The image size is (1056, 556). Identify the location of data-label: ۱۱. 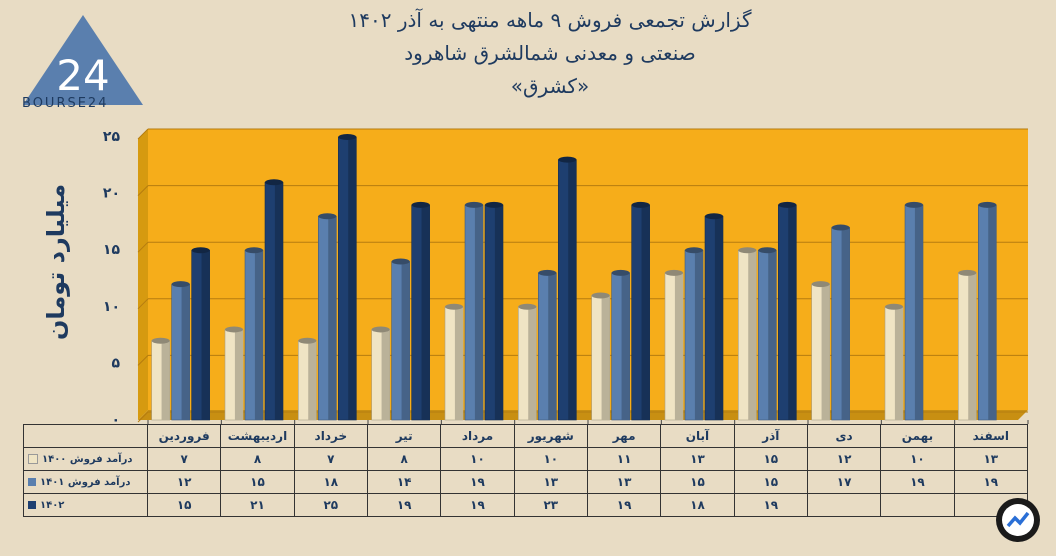
(624, 459).